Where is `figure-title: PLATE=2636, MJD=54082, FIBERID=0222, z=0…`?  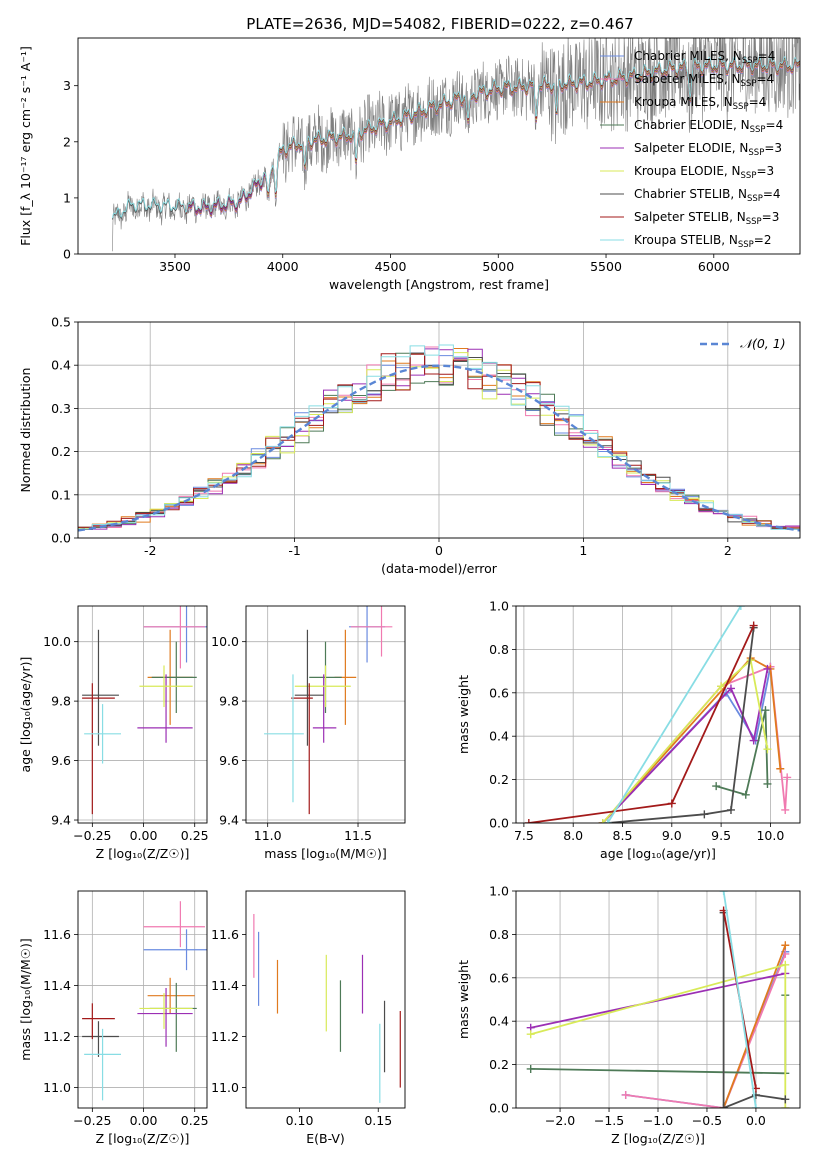 figure-title: PLATE=2636, MJD=54082, FIBERID=0222, z=0… is located at coordinates (439, 24).